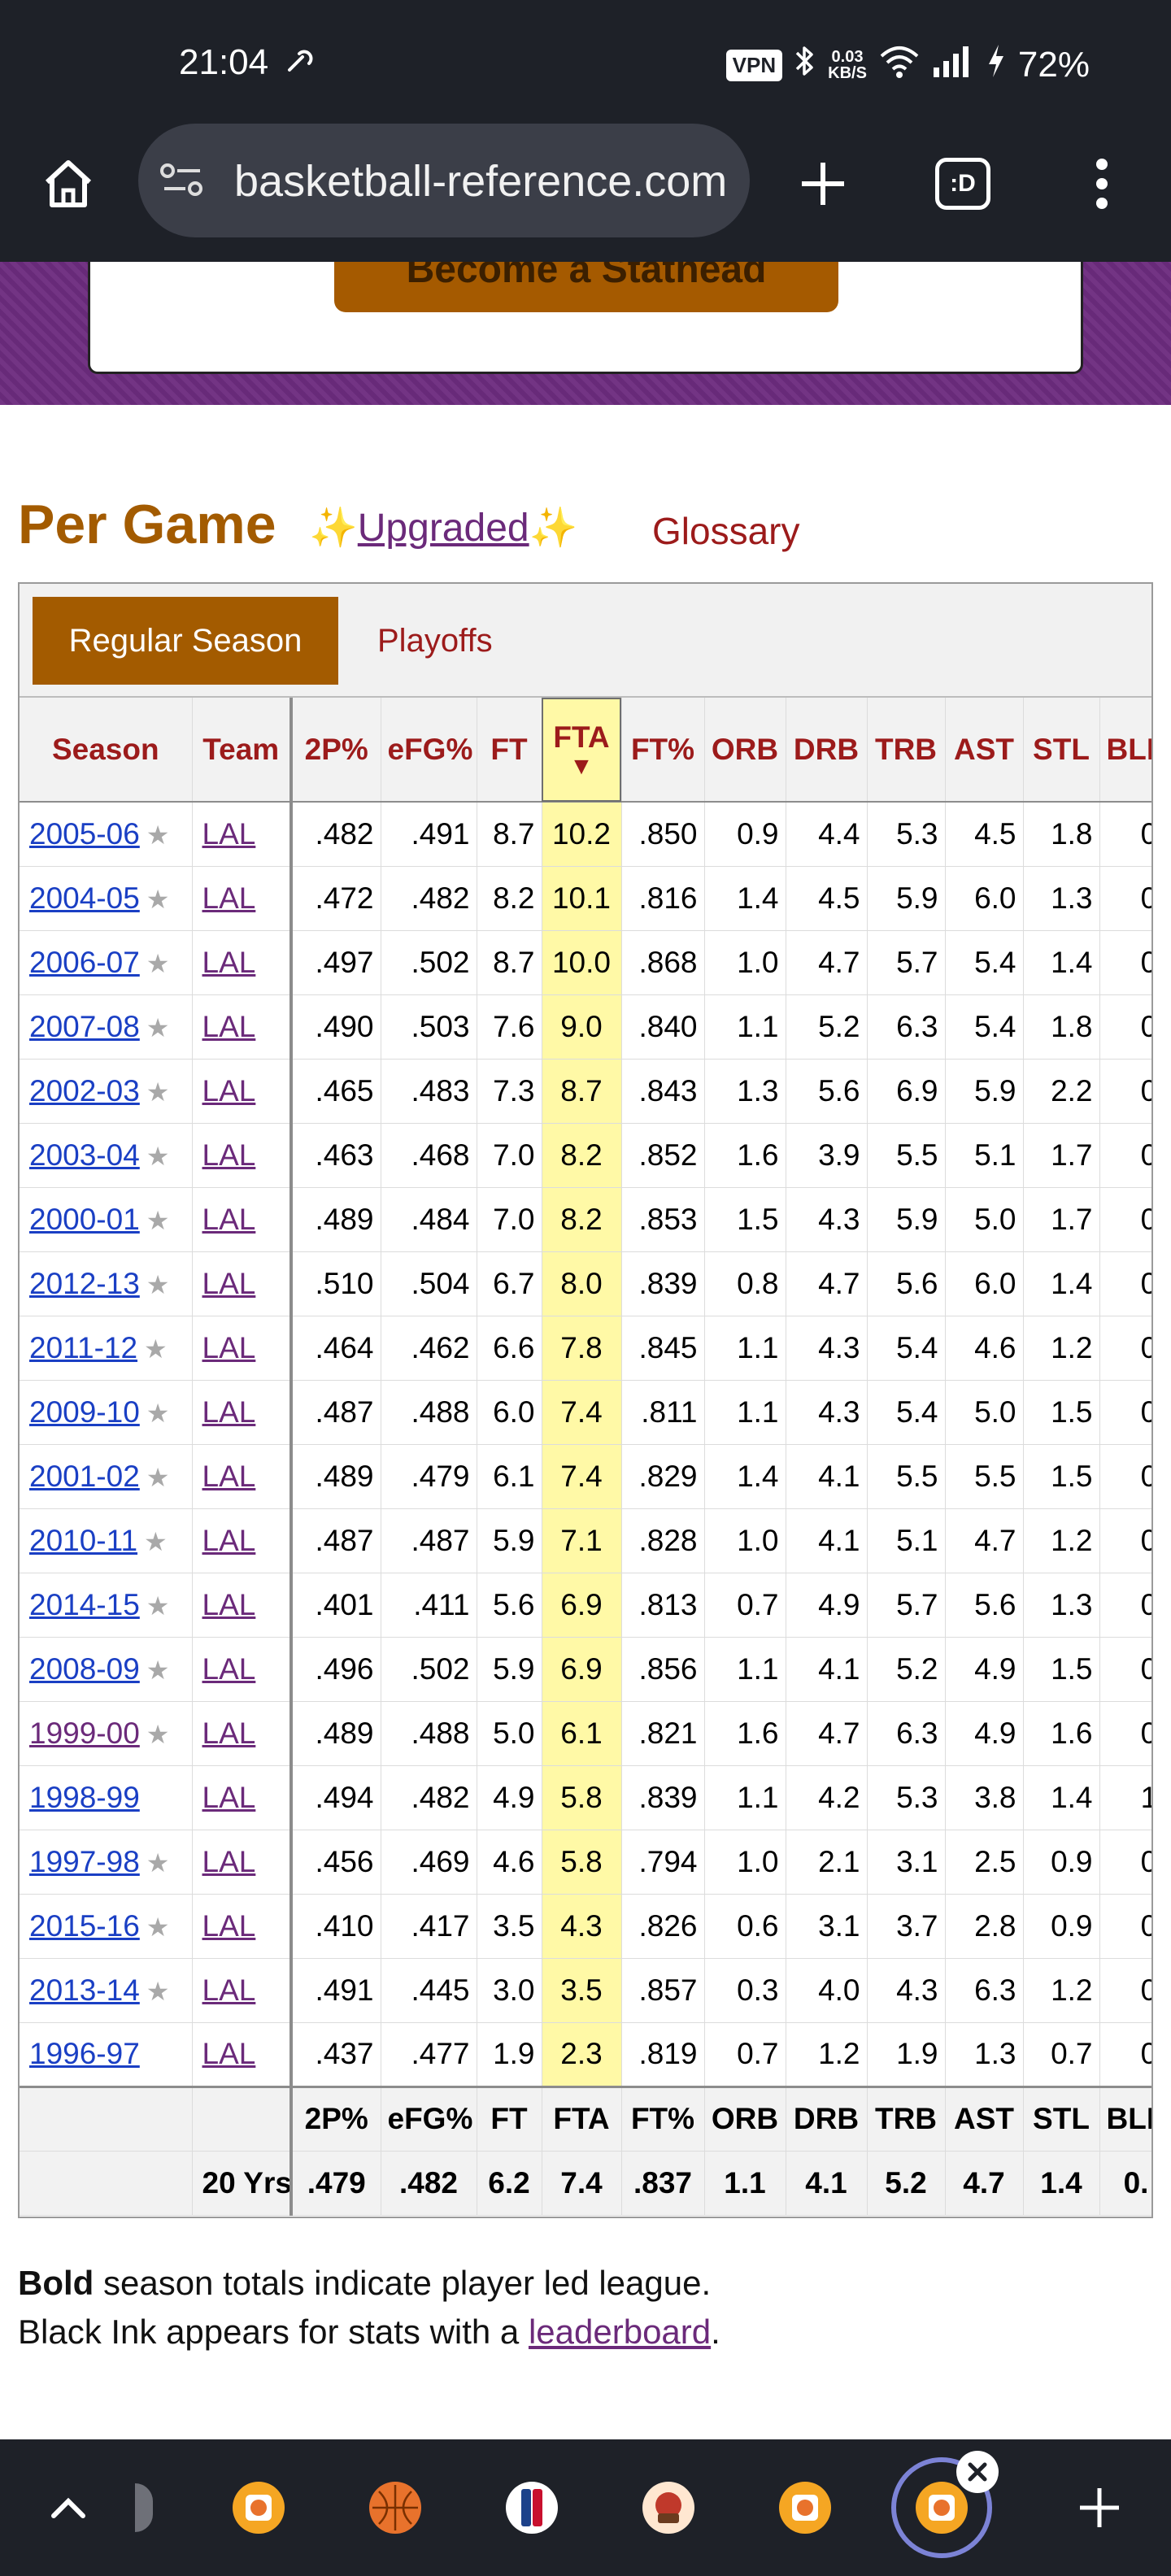  Describe the element at coordinates (85, 1219) in the screenshot. I see `season-link: 2000-01` at that location.